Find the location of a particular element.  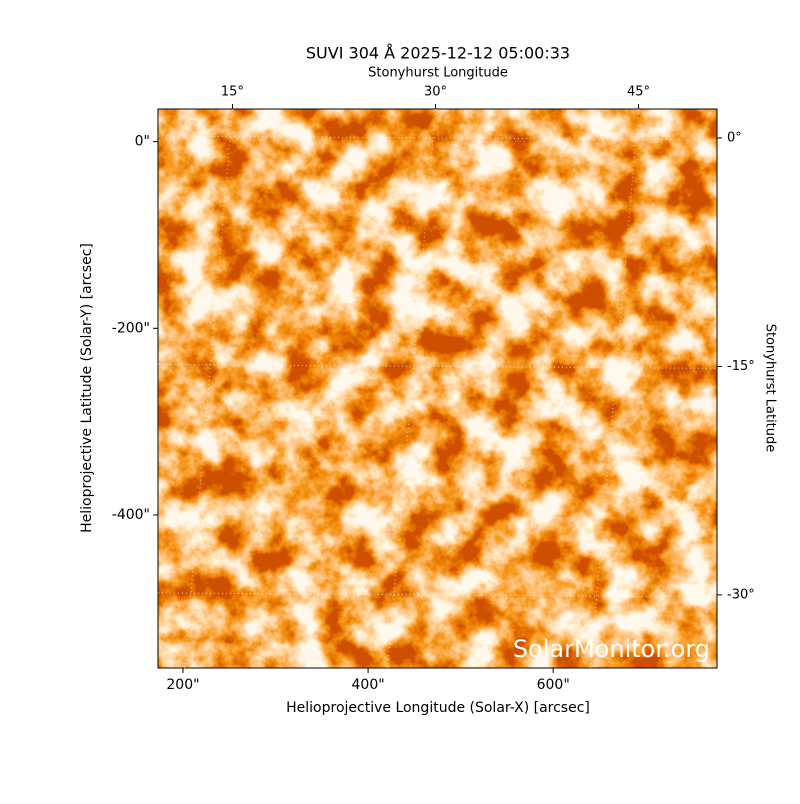

y-tick-label: -400" is located at coordinates (131, 515).